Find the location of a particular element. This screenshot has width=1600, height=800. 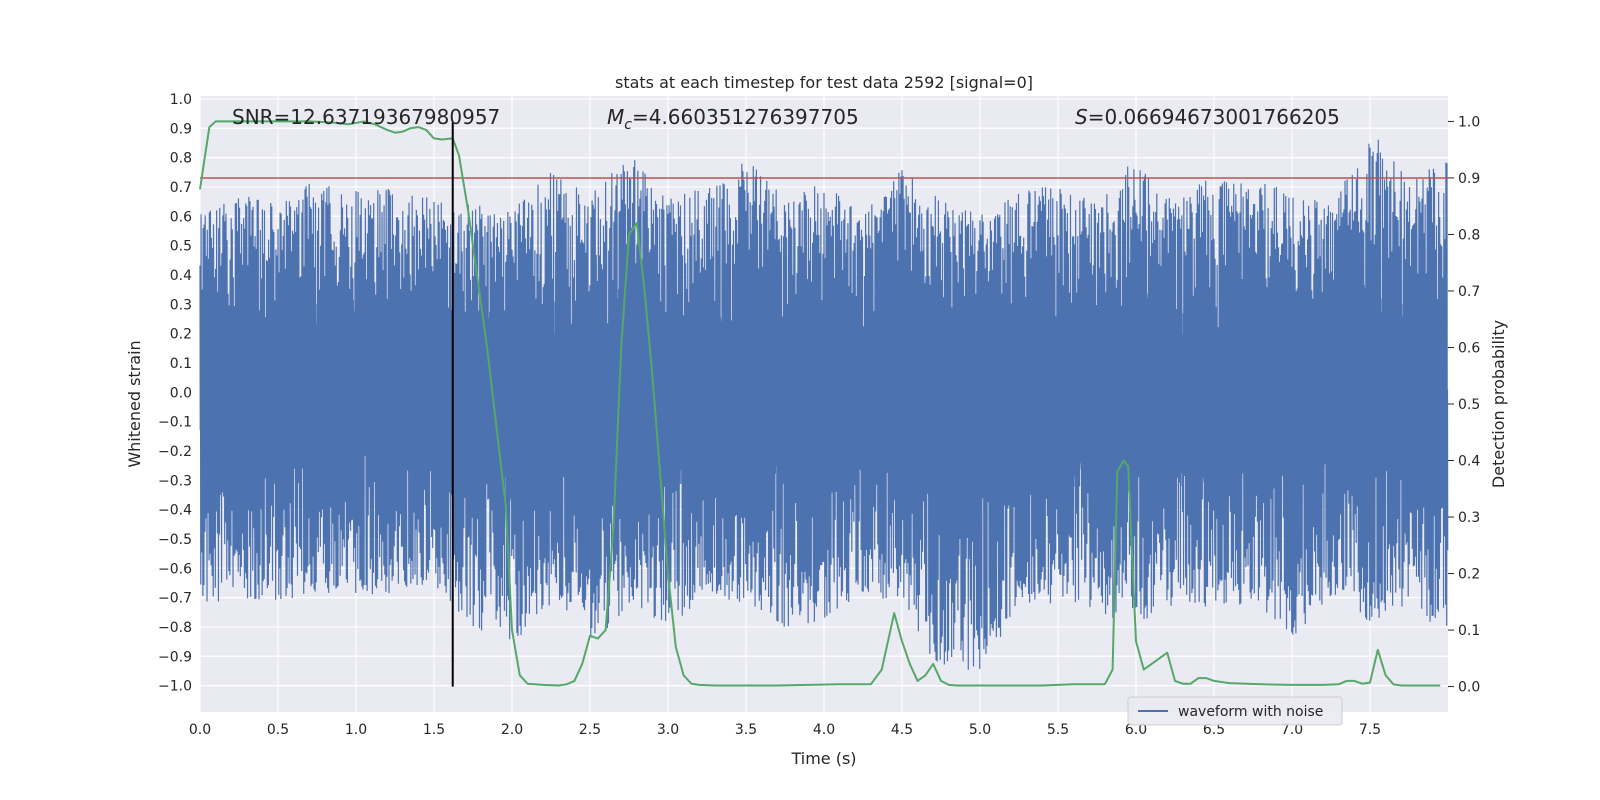

x-tick-label: 5.0 is located at coordinates (980, 730).